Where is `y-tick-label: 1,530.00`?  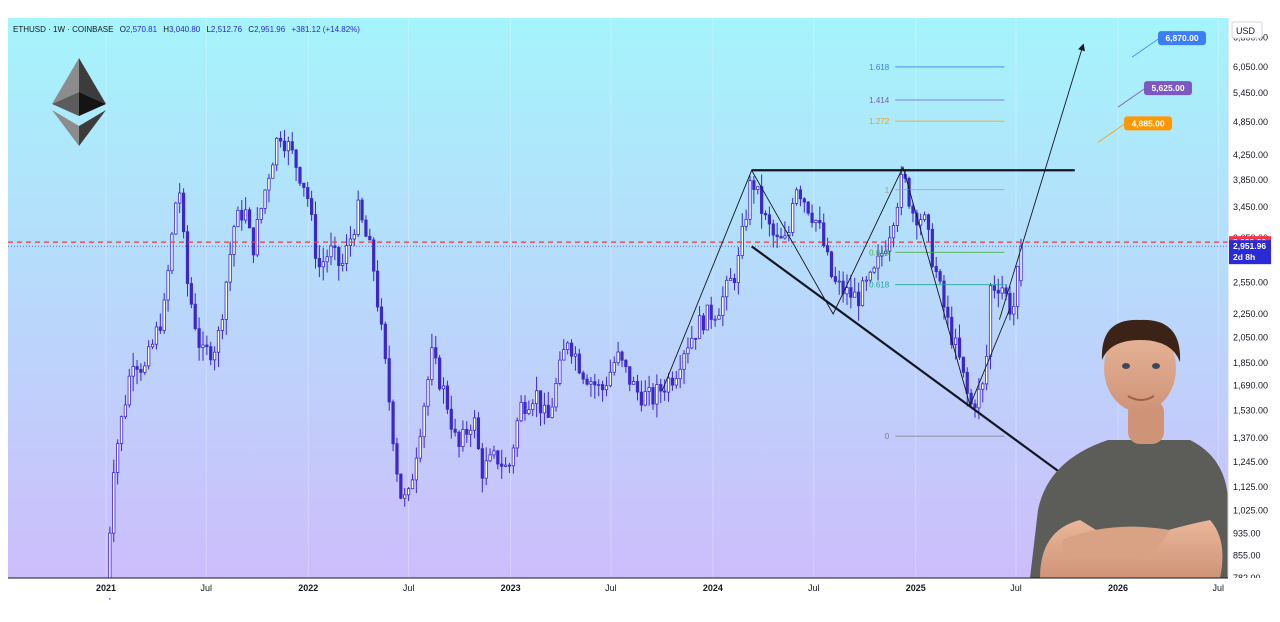
y-tick-label: 1,530.00 is located at coordinates (1250, 410).